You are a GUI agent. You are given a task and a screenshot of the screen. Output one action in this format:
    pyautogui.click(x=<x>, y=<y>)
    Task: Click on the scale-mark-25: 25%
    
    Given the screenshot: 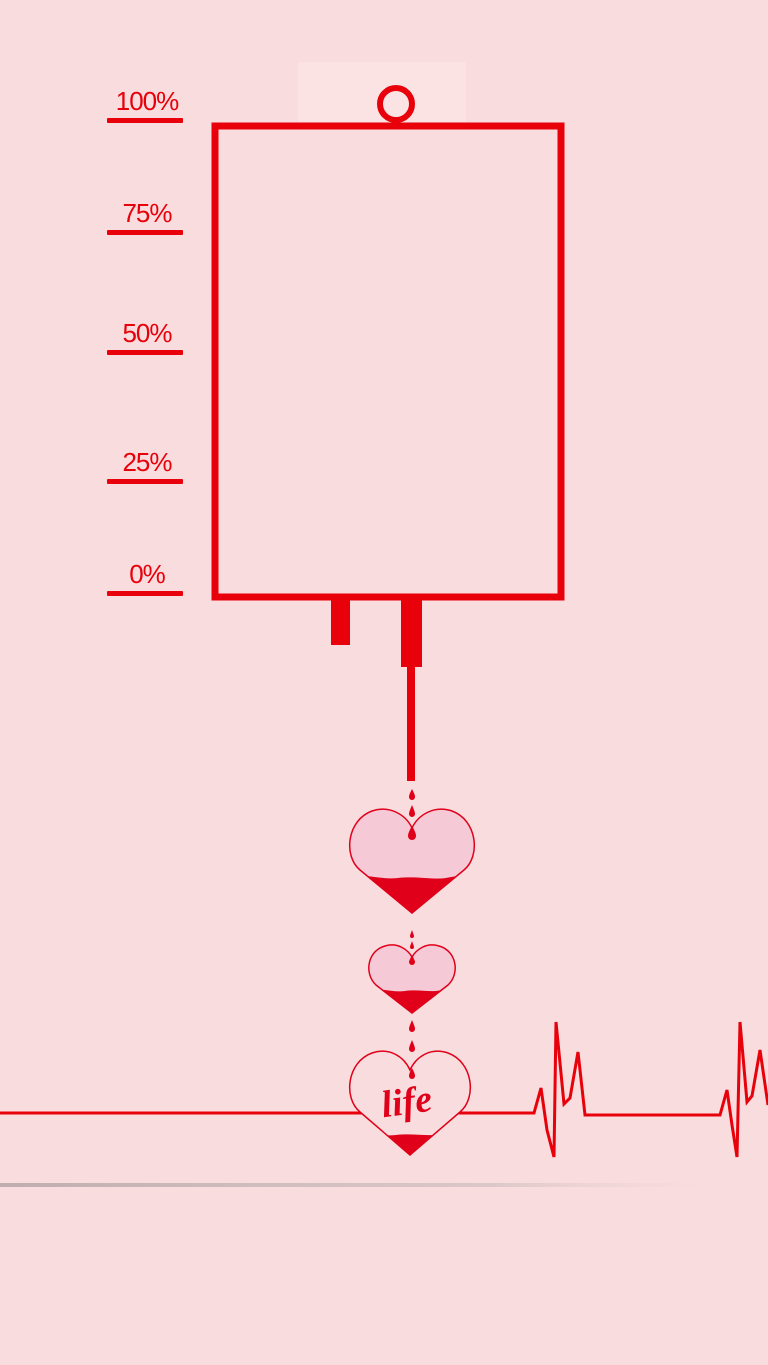 What is the action you would take?
    pyautogui.click(x=145, y=469)
    